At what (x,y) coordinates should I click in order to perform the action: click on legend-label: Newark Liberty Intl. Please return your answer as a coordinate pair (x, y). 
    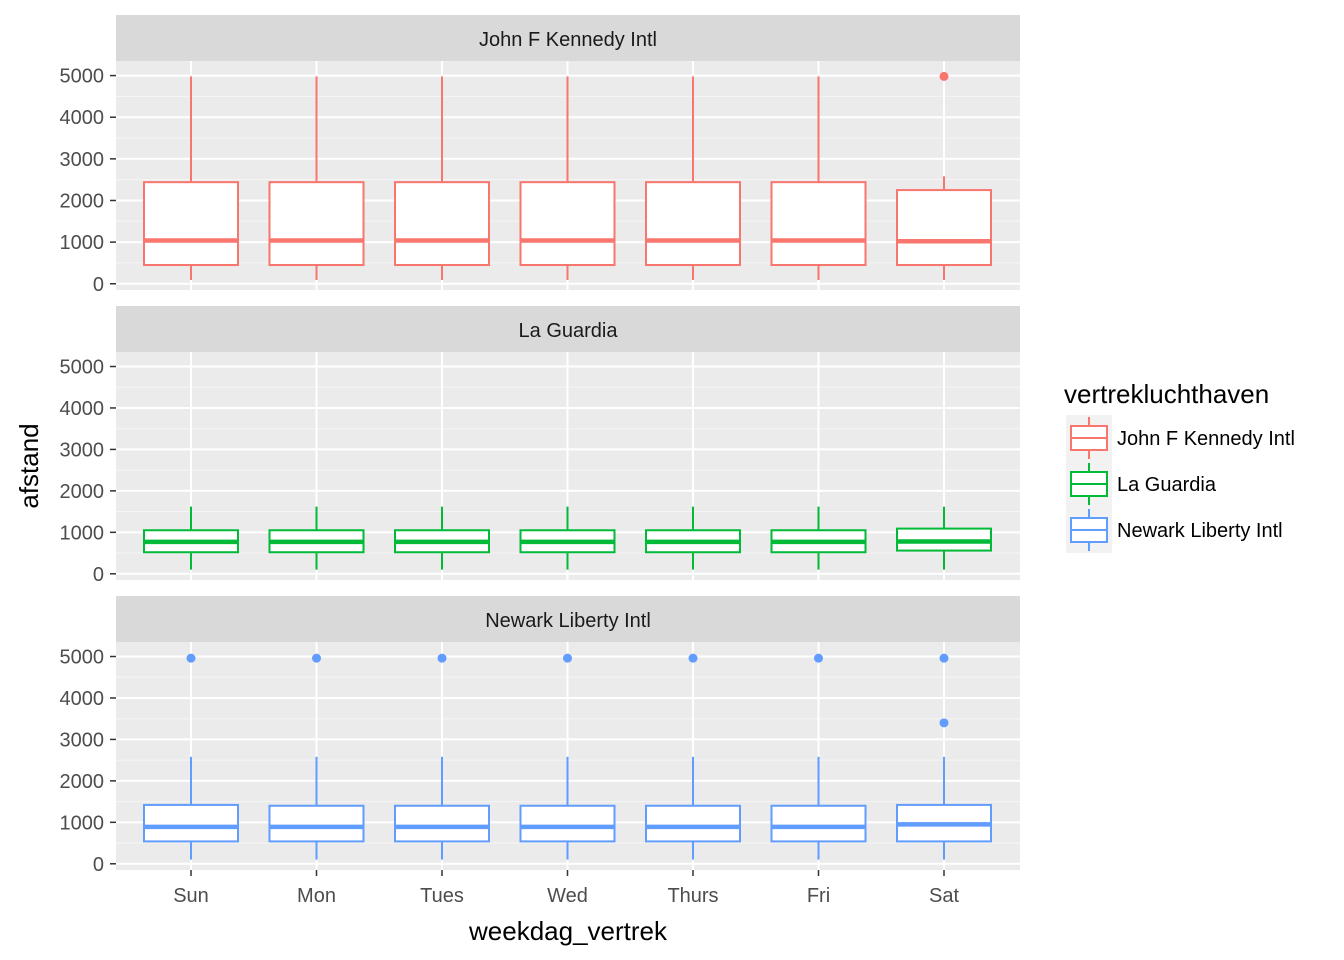
    Looking at the image, I should click on (1200, 531).